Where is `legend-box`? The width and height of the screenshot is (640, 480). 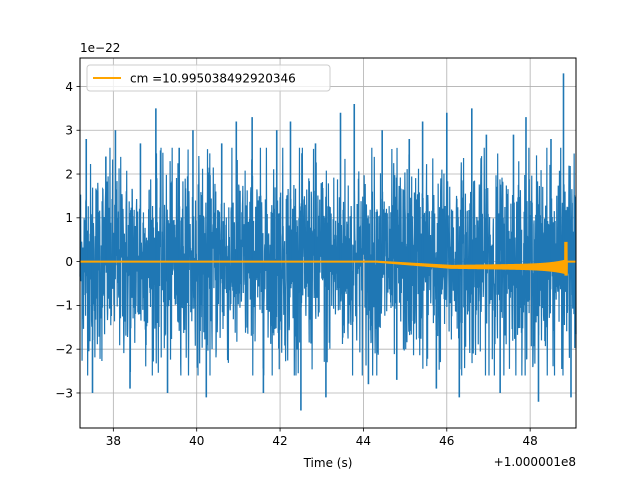 legend-box is located at coordinates (208, 78).